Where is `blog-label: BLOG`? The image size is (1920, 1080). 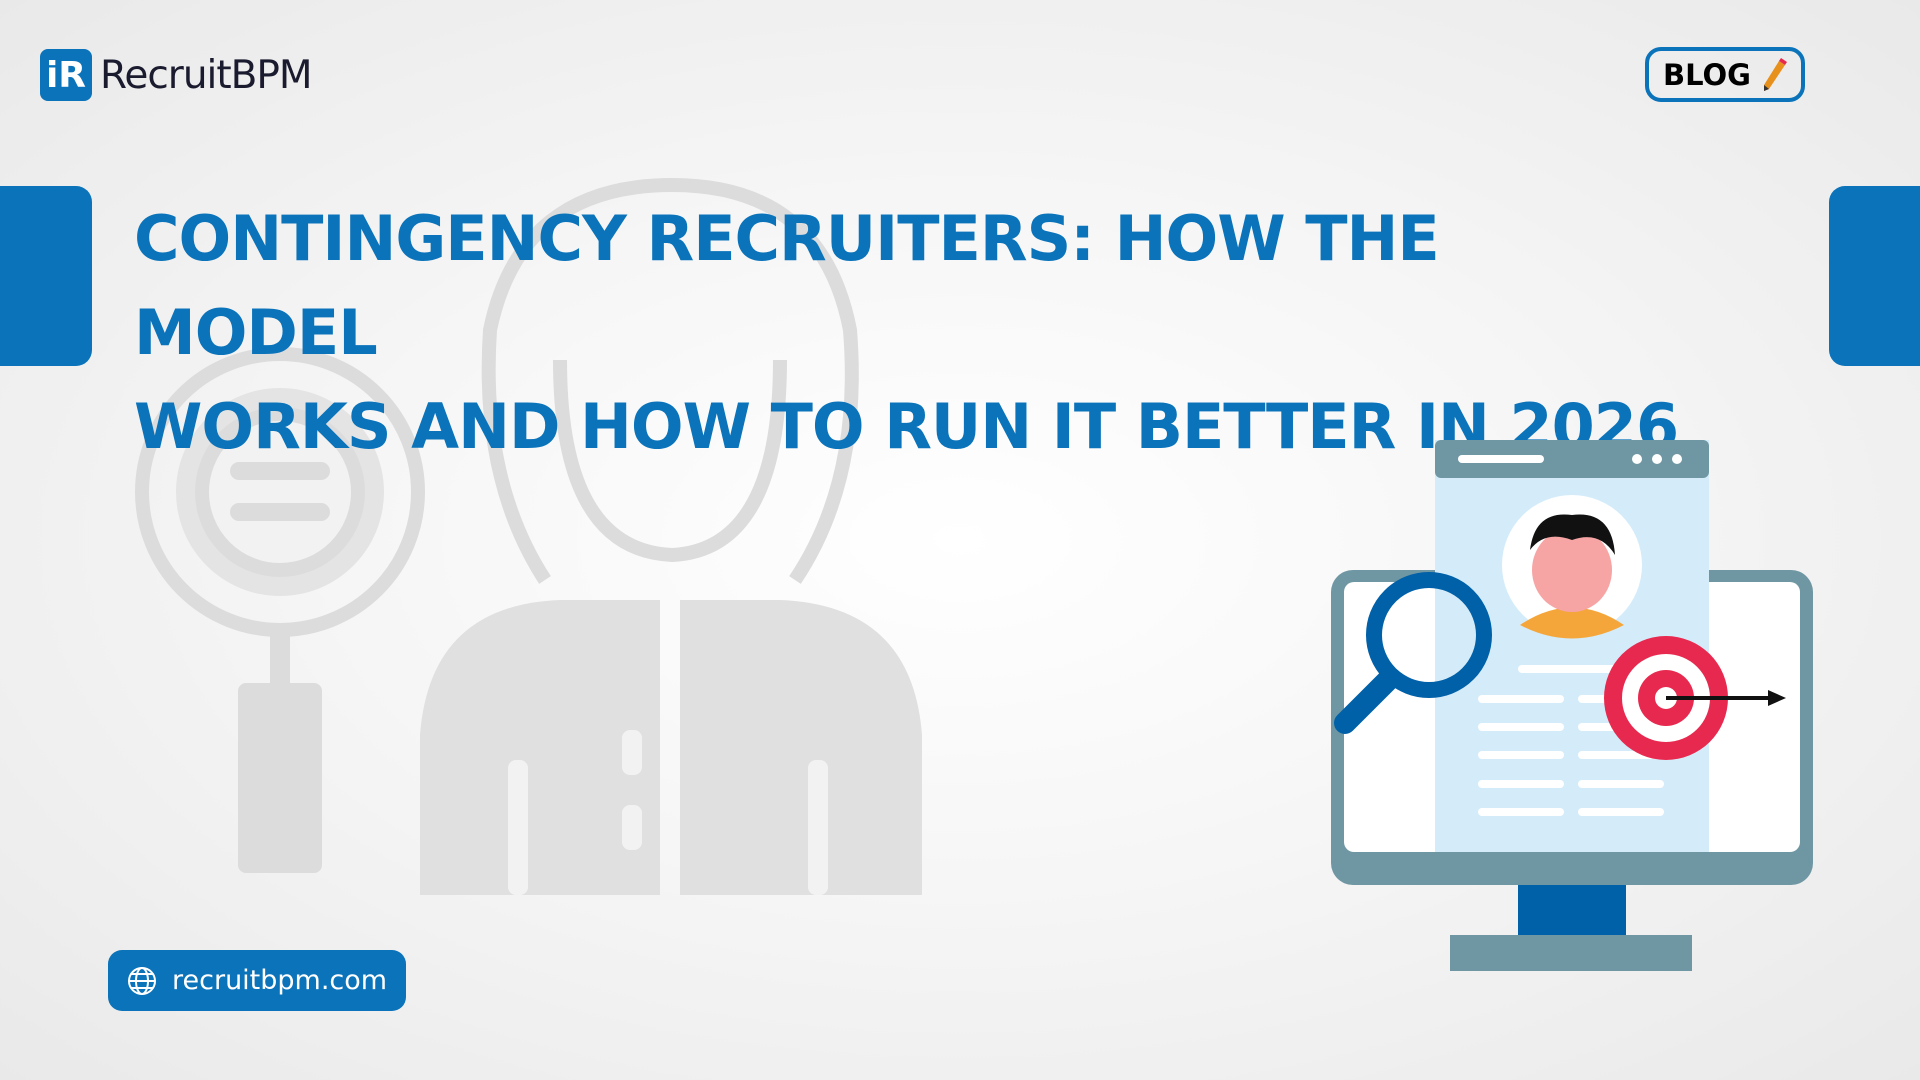 blog-label: BLOG is located at coordinates (1706, 74).